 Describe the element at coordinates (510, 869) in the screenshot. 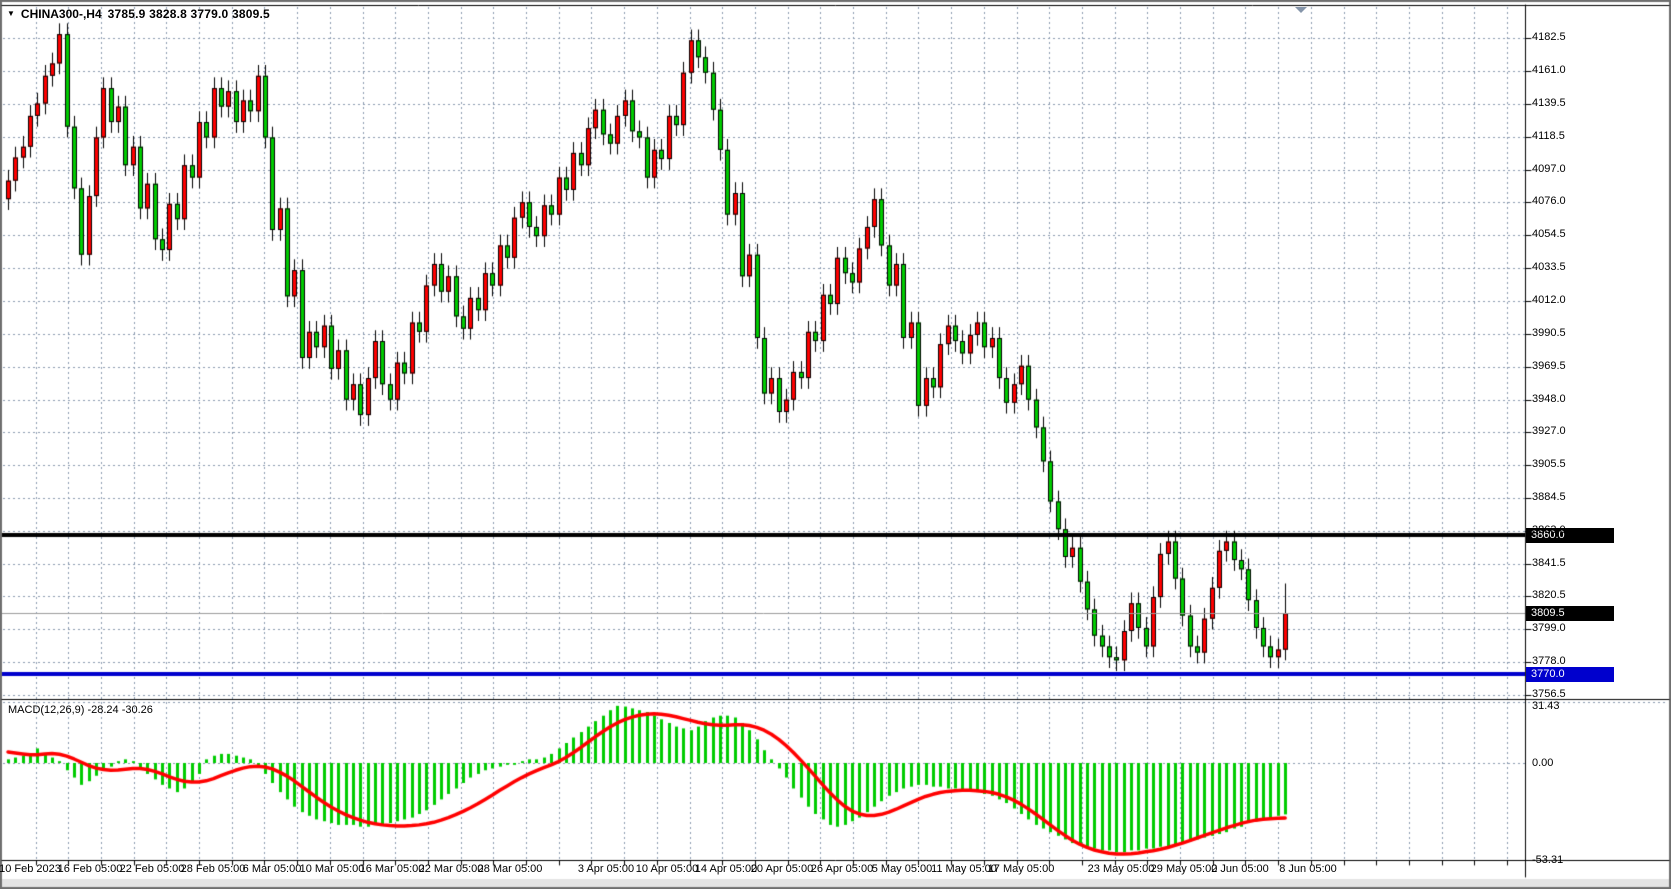

I see `time-axis-label: 28 Mar 05:00` at that location.